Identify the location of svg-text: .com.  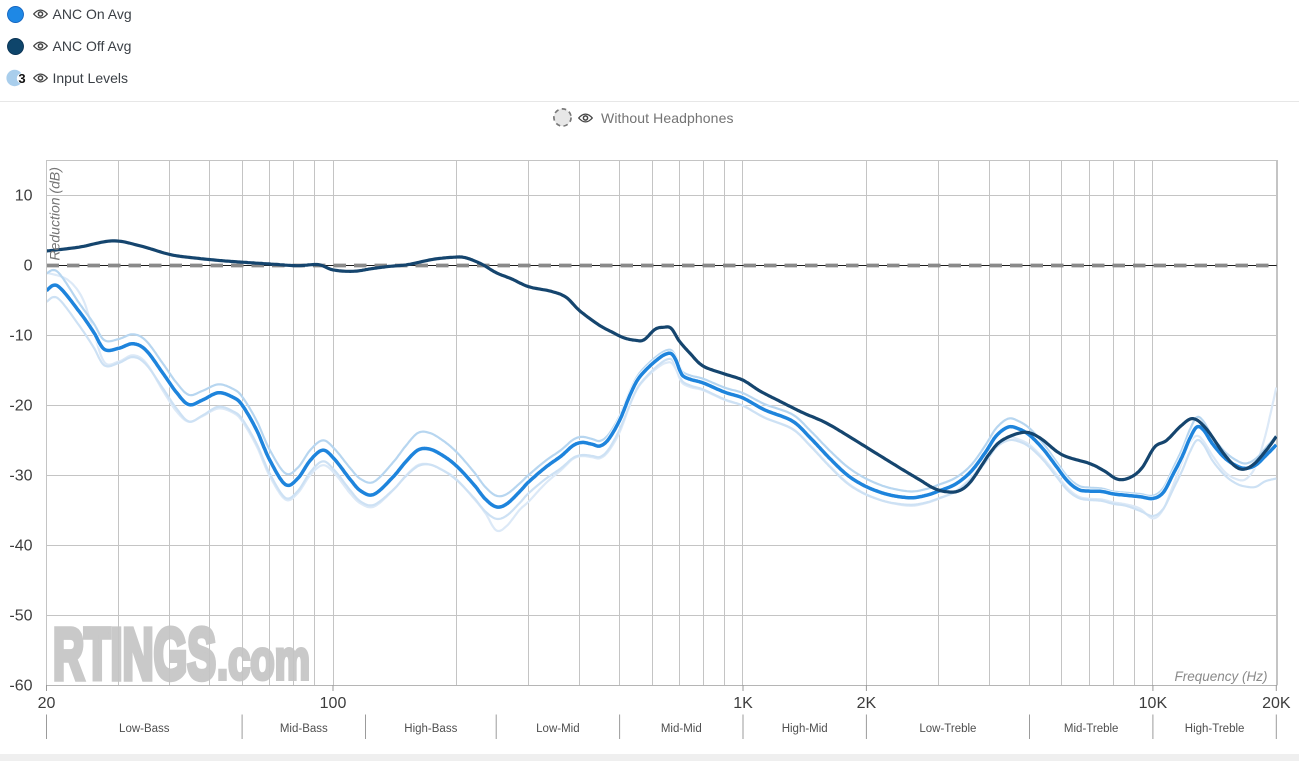
(263, 659).